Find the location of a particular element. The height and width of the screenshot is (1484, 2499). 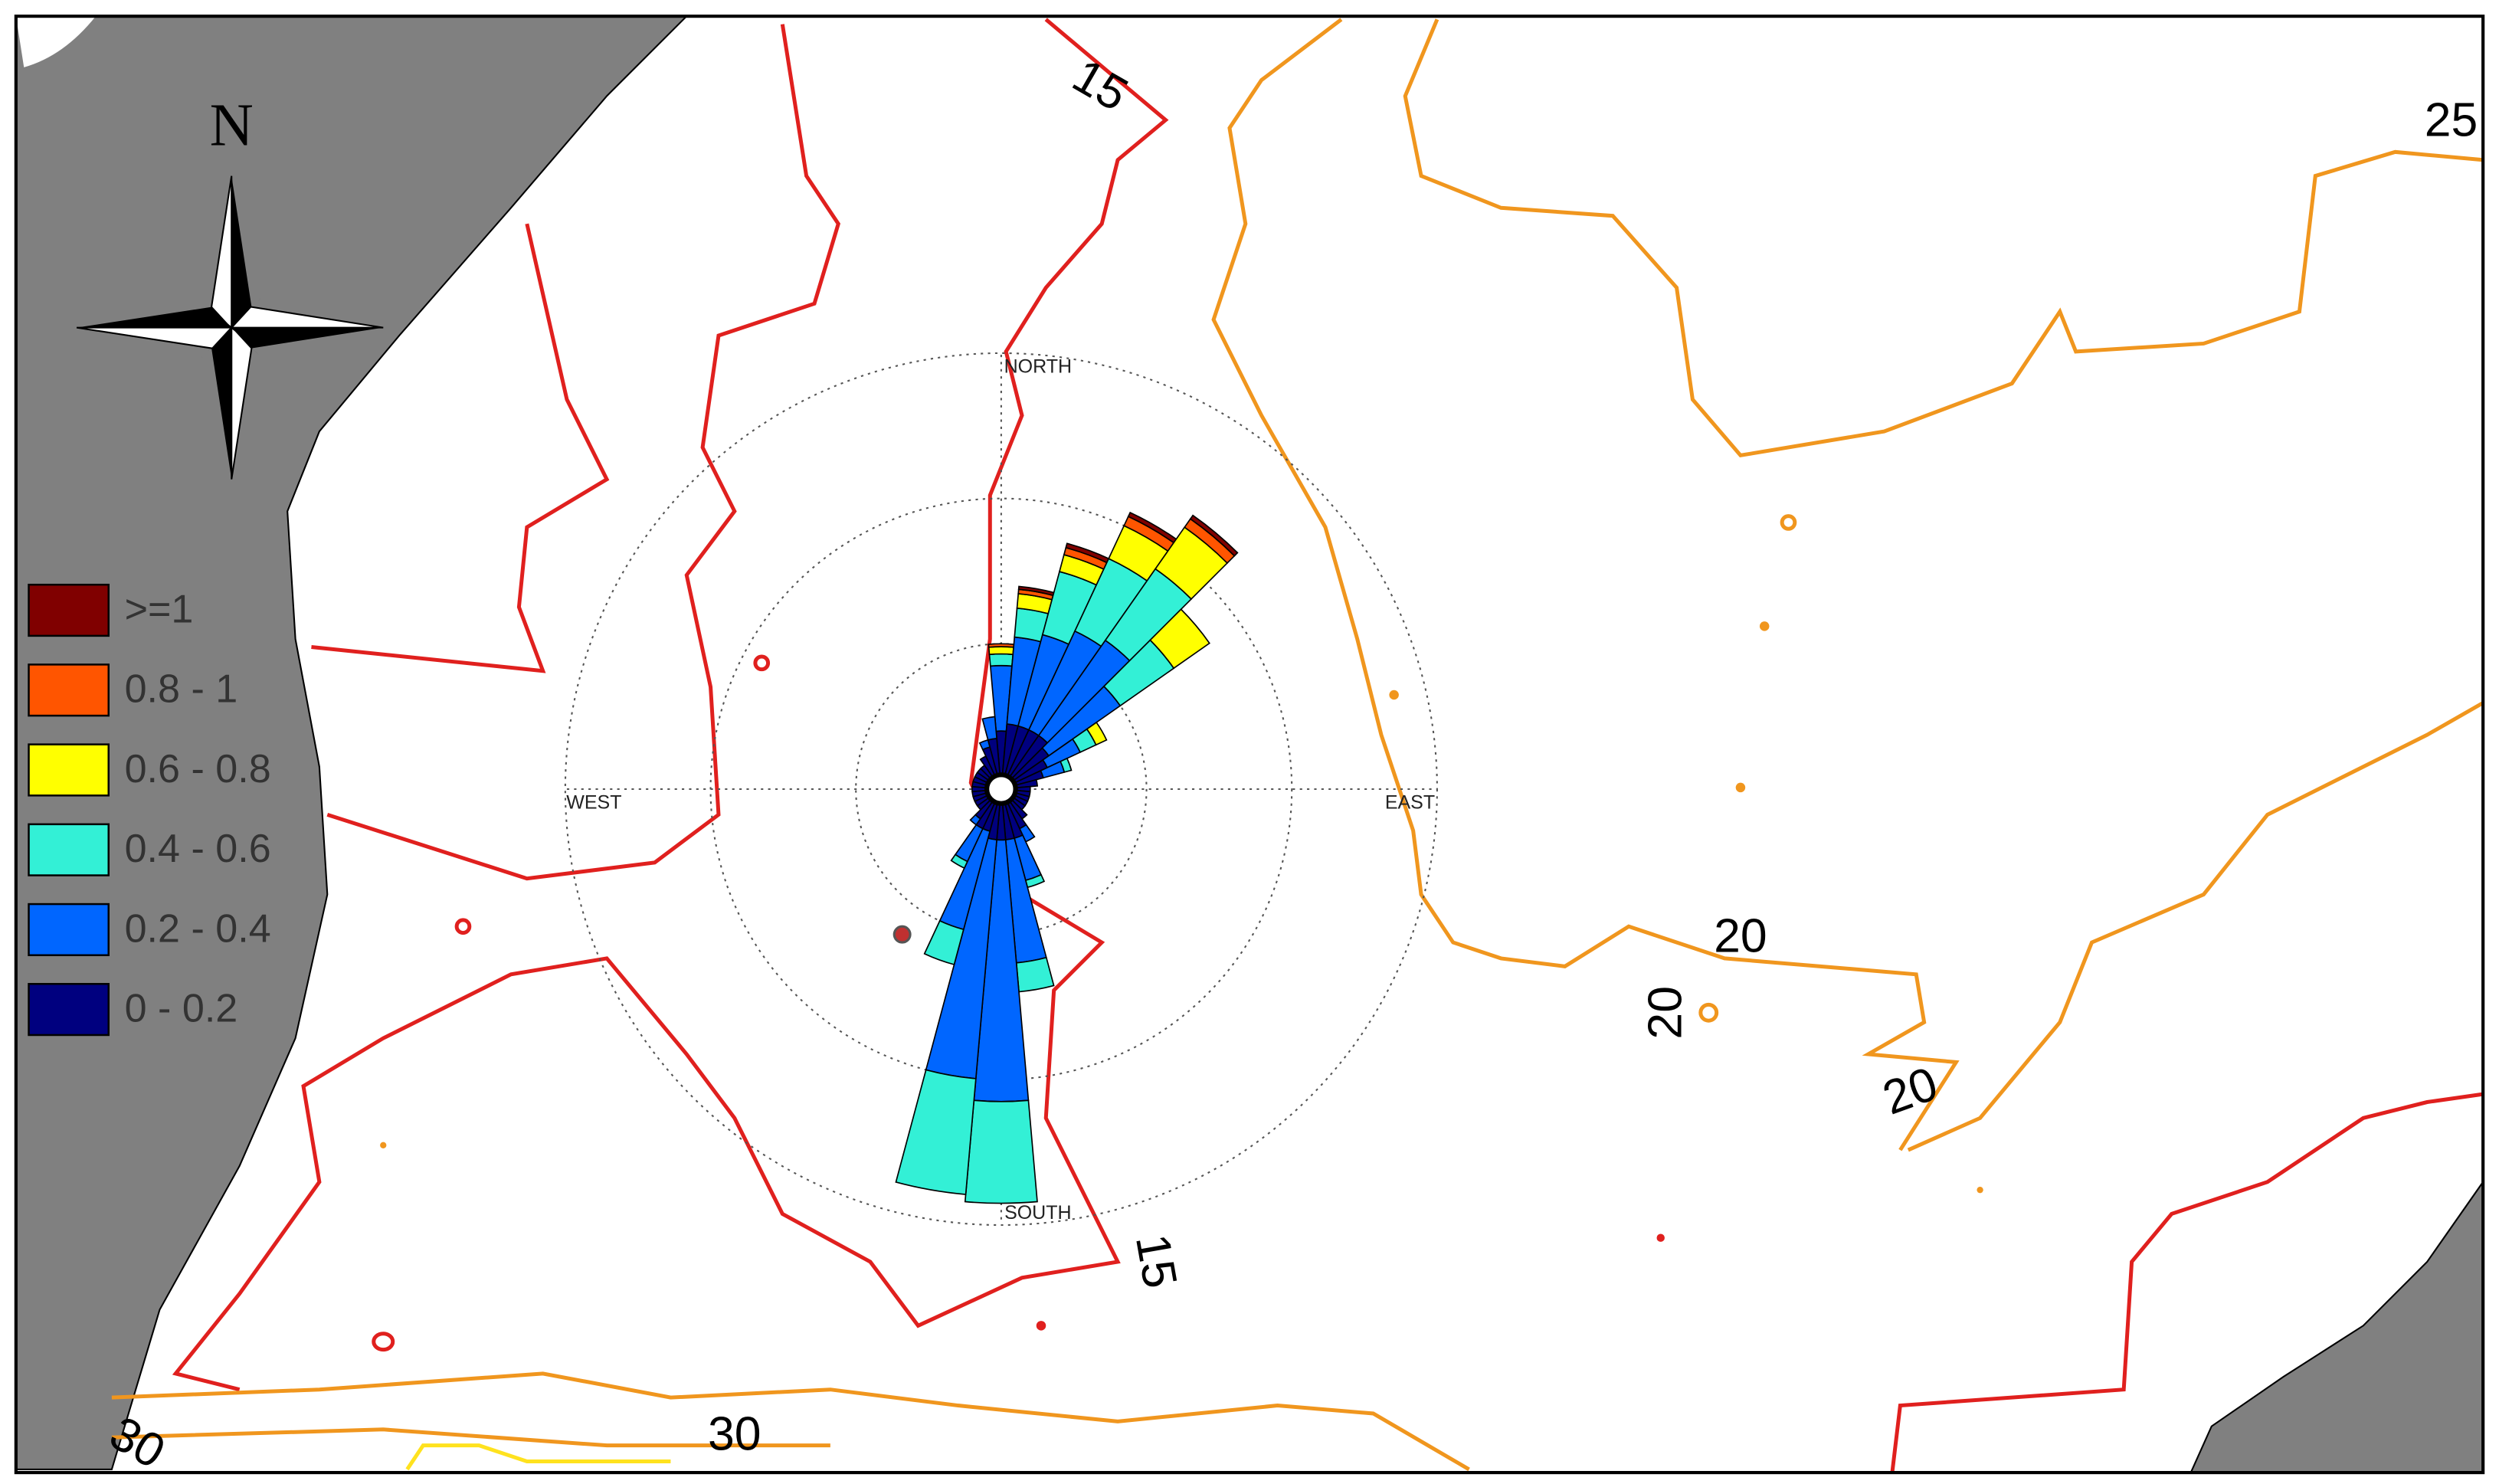

contour-label: 25 is located at coordinates (2451, 119).